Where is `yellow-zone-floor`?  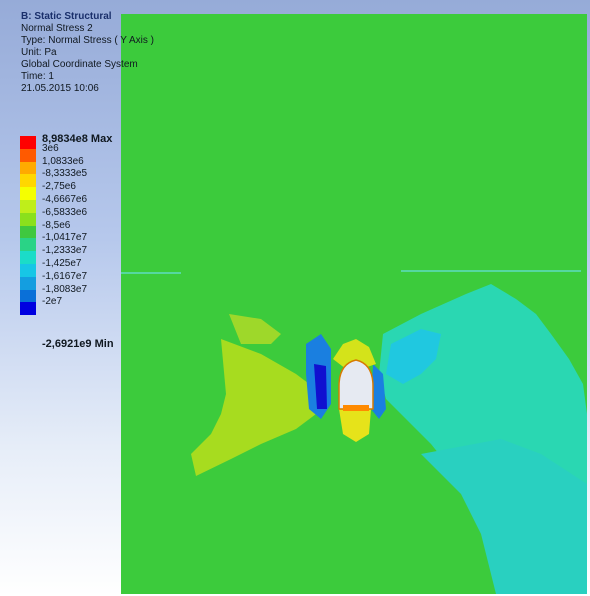
yellow-zone-floor is located at coordinates (355, 425).